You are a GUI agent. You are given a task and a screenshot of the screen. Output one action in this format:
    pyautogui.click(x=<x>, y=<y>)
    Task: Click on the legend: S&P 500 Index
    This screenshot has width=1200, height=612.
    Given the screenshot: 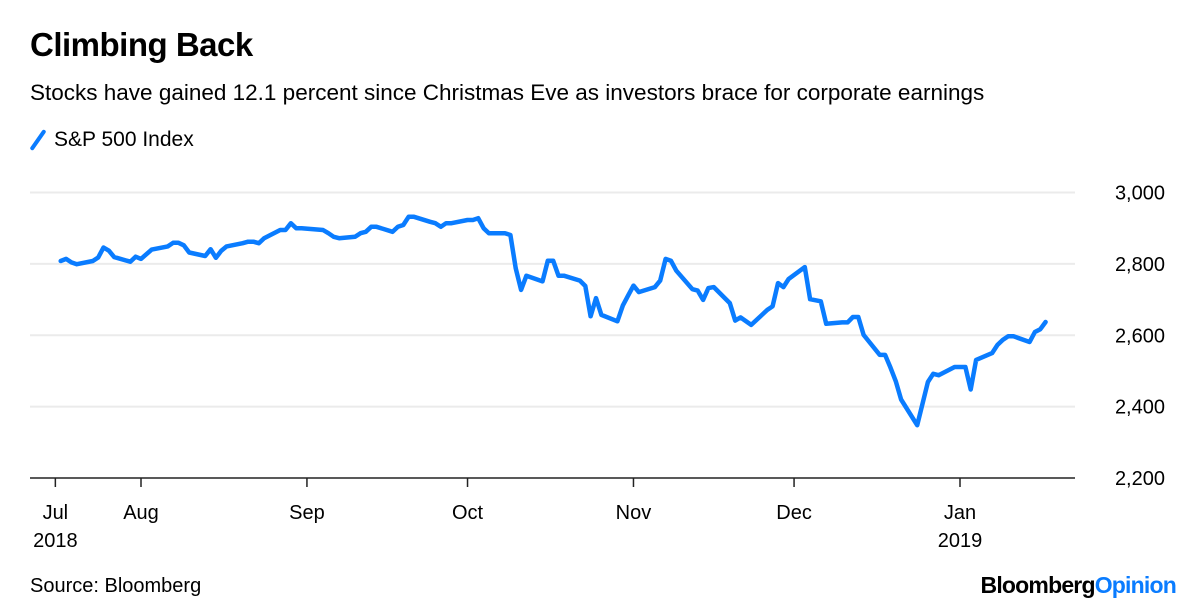 What is the action you would take?
    pyautogui.click(x=112, y=140)
    